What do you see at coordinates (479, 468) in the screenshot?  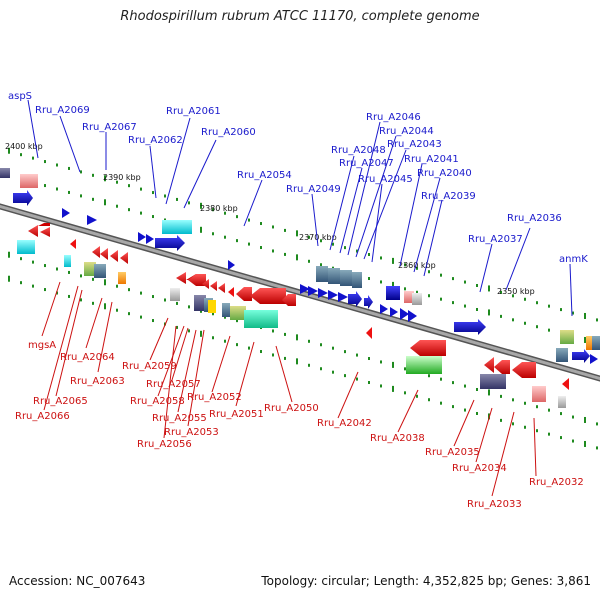 I see `gene-label: Rru_A2034` at bounding box center [479, 468].